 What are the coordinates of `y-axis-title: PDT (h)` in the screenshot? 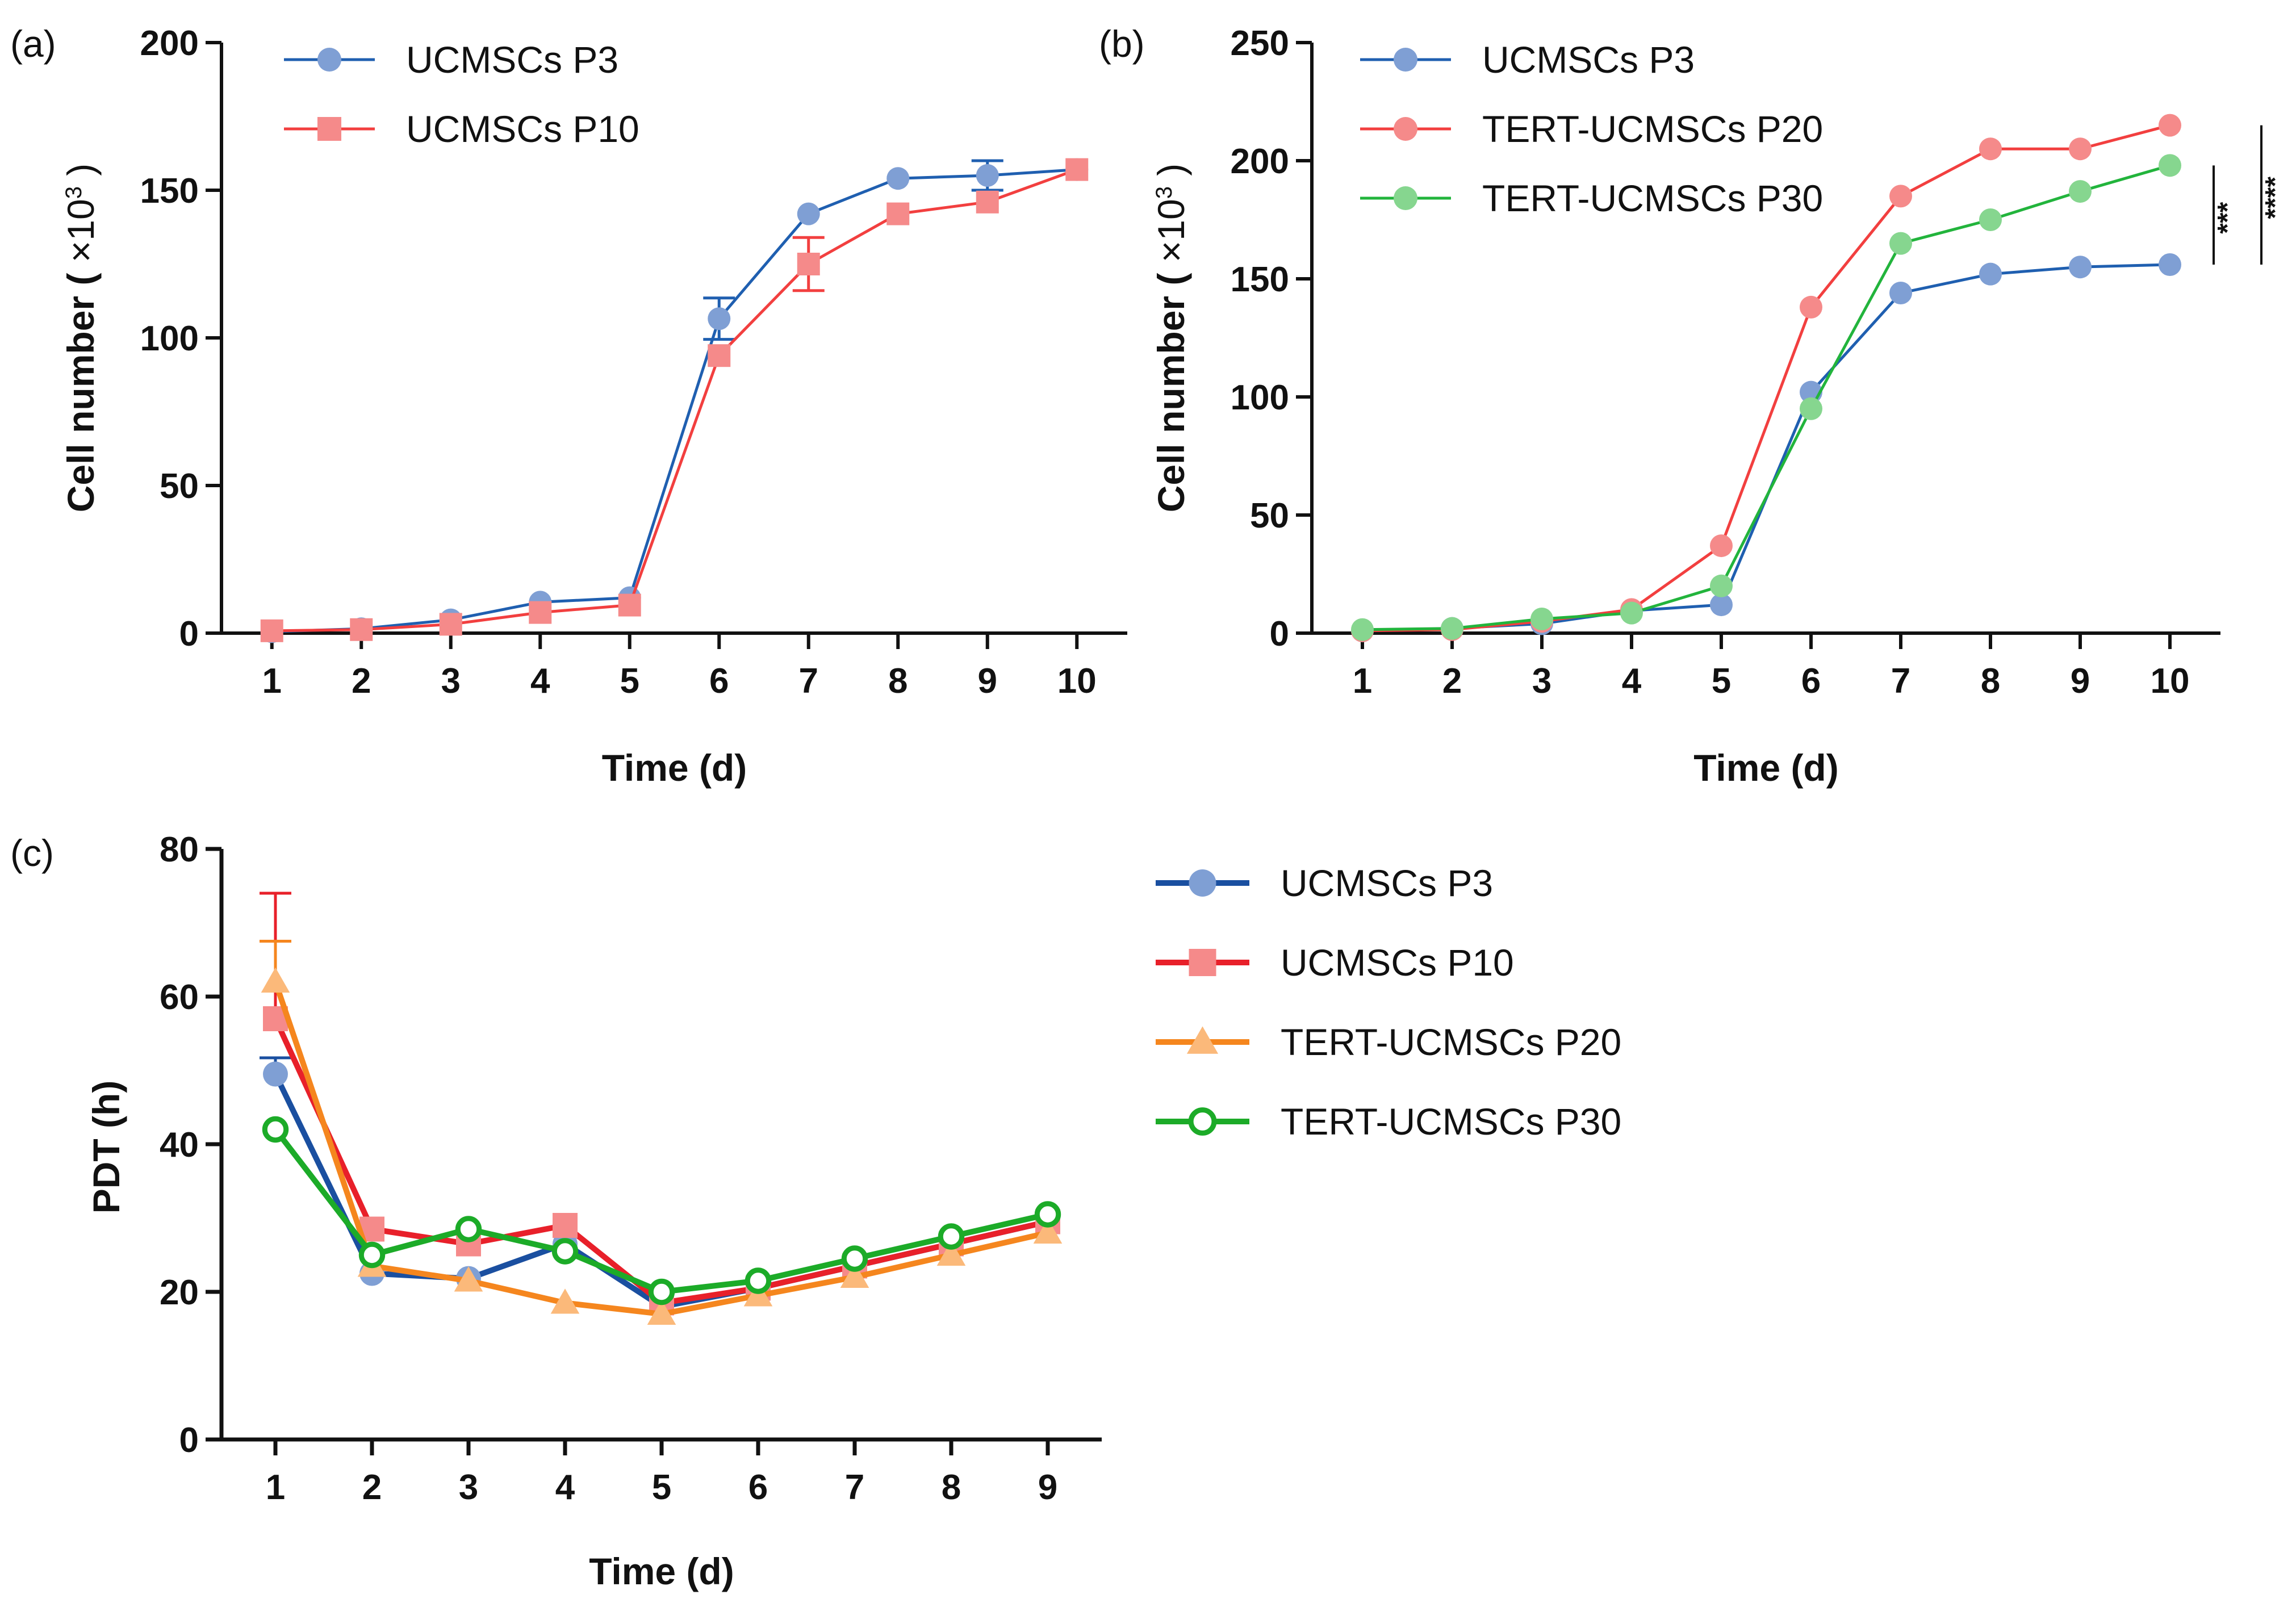 It's located at (106, 1147).